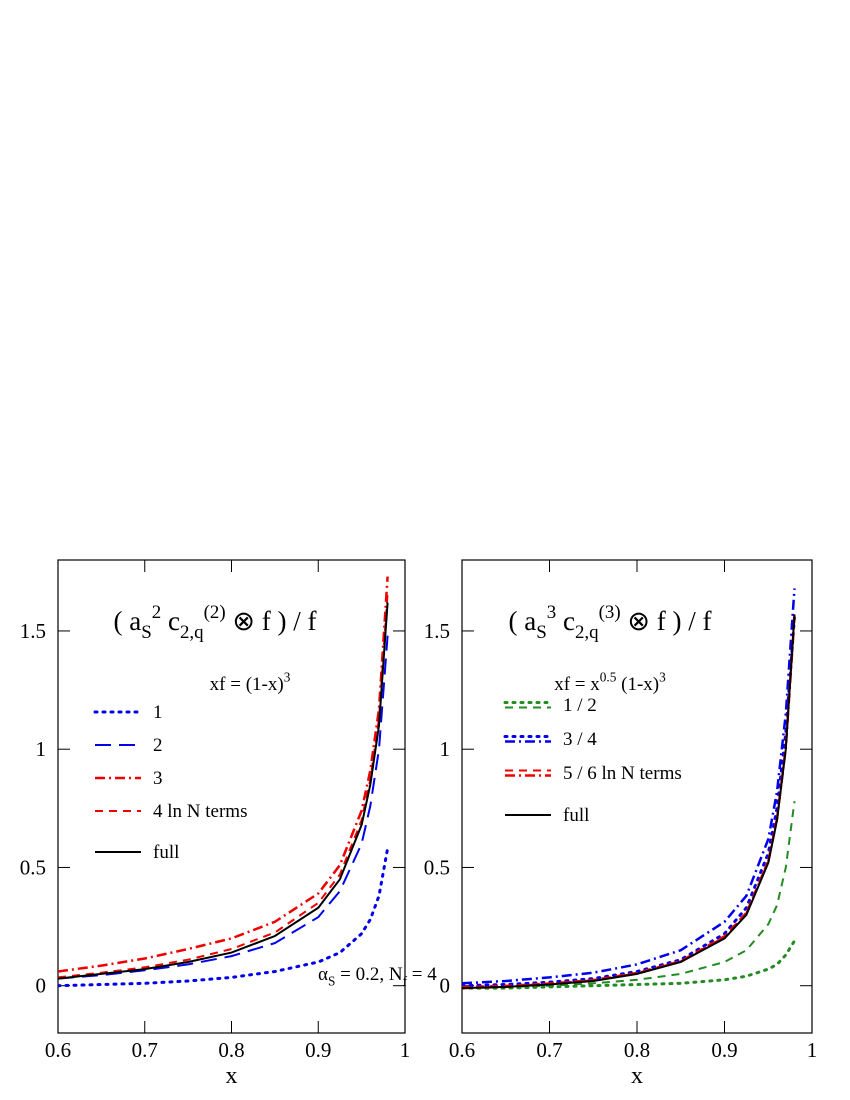 The height and width of the screenshot is (1100, 850). What do you see at coordinates (551, 612) in the screenshot?
I see `chart-title-part: 3` at bounding box center [551, 612].